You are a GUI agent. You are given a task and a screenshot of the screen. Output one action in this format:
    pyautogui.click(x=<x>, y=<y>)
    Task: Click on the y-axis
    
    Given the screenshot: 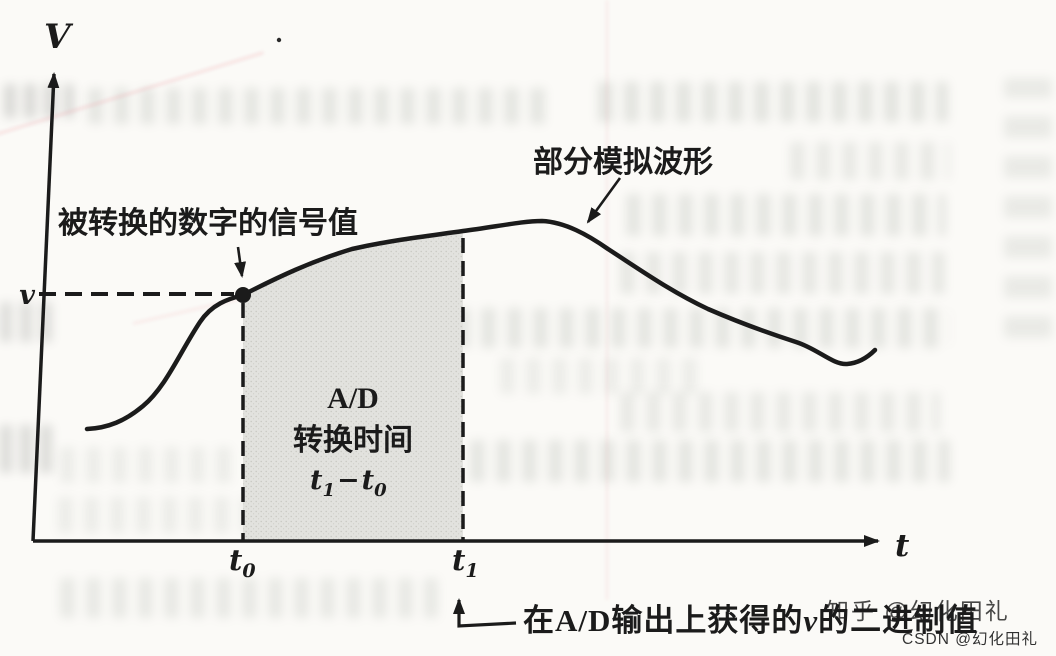 What is the action you would take?
    pyautogui.click(x=45, y=307)
    